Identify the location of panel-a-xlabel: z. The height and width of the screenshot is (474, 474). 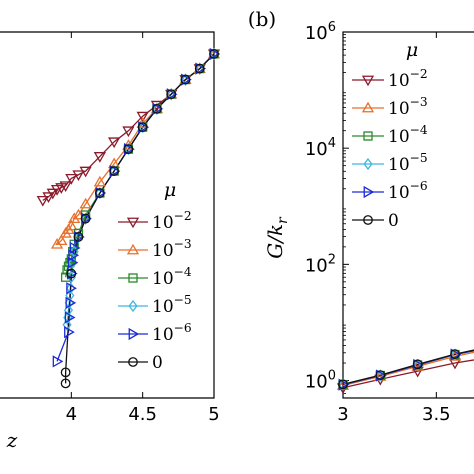
(12, 440).